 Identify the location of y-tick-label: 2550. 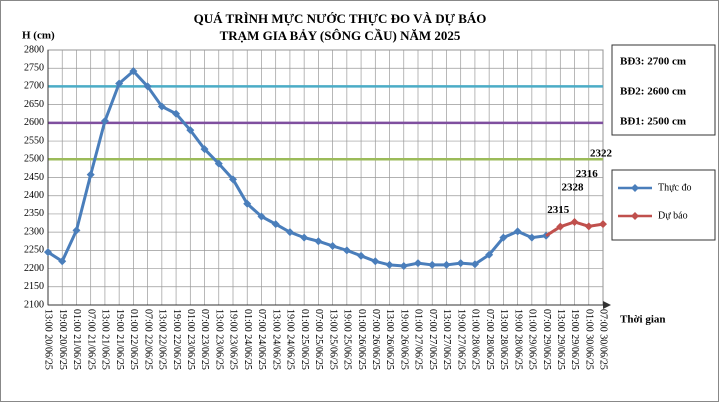
(34, 140).